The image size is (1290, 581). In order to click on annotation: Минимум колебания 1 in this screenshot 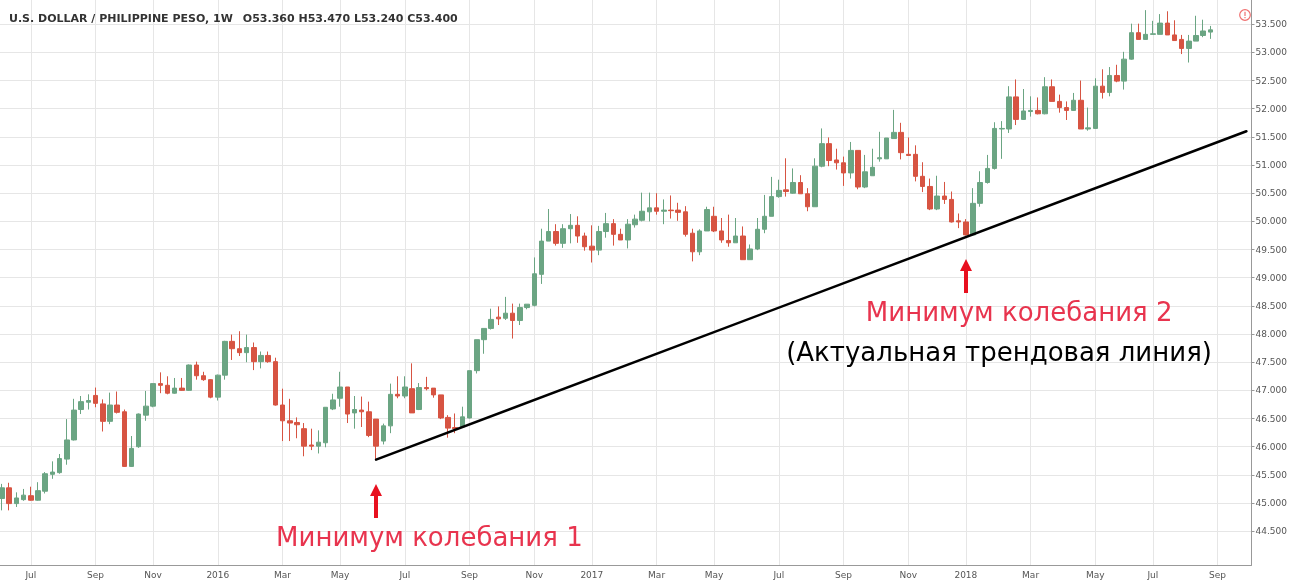, I will do `click(429, 536)`.